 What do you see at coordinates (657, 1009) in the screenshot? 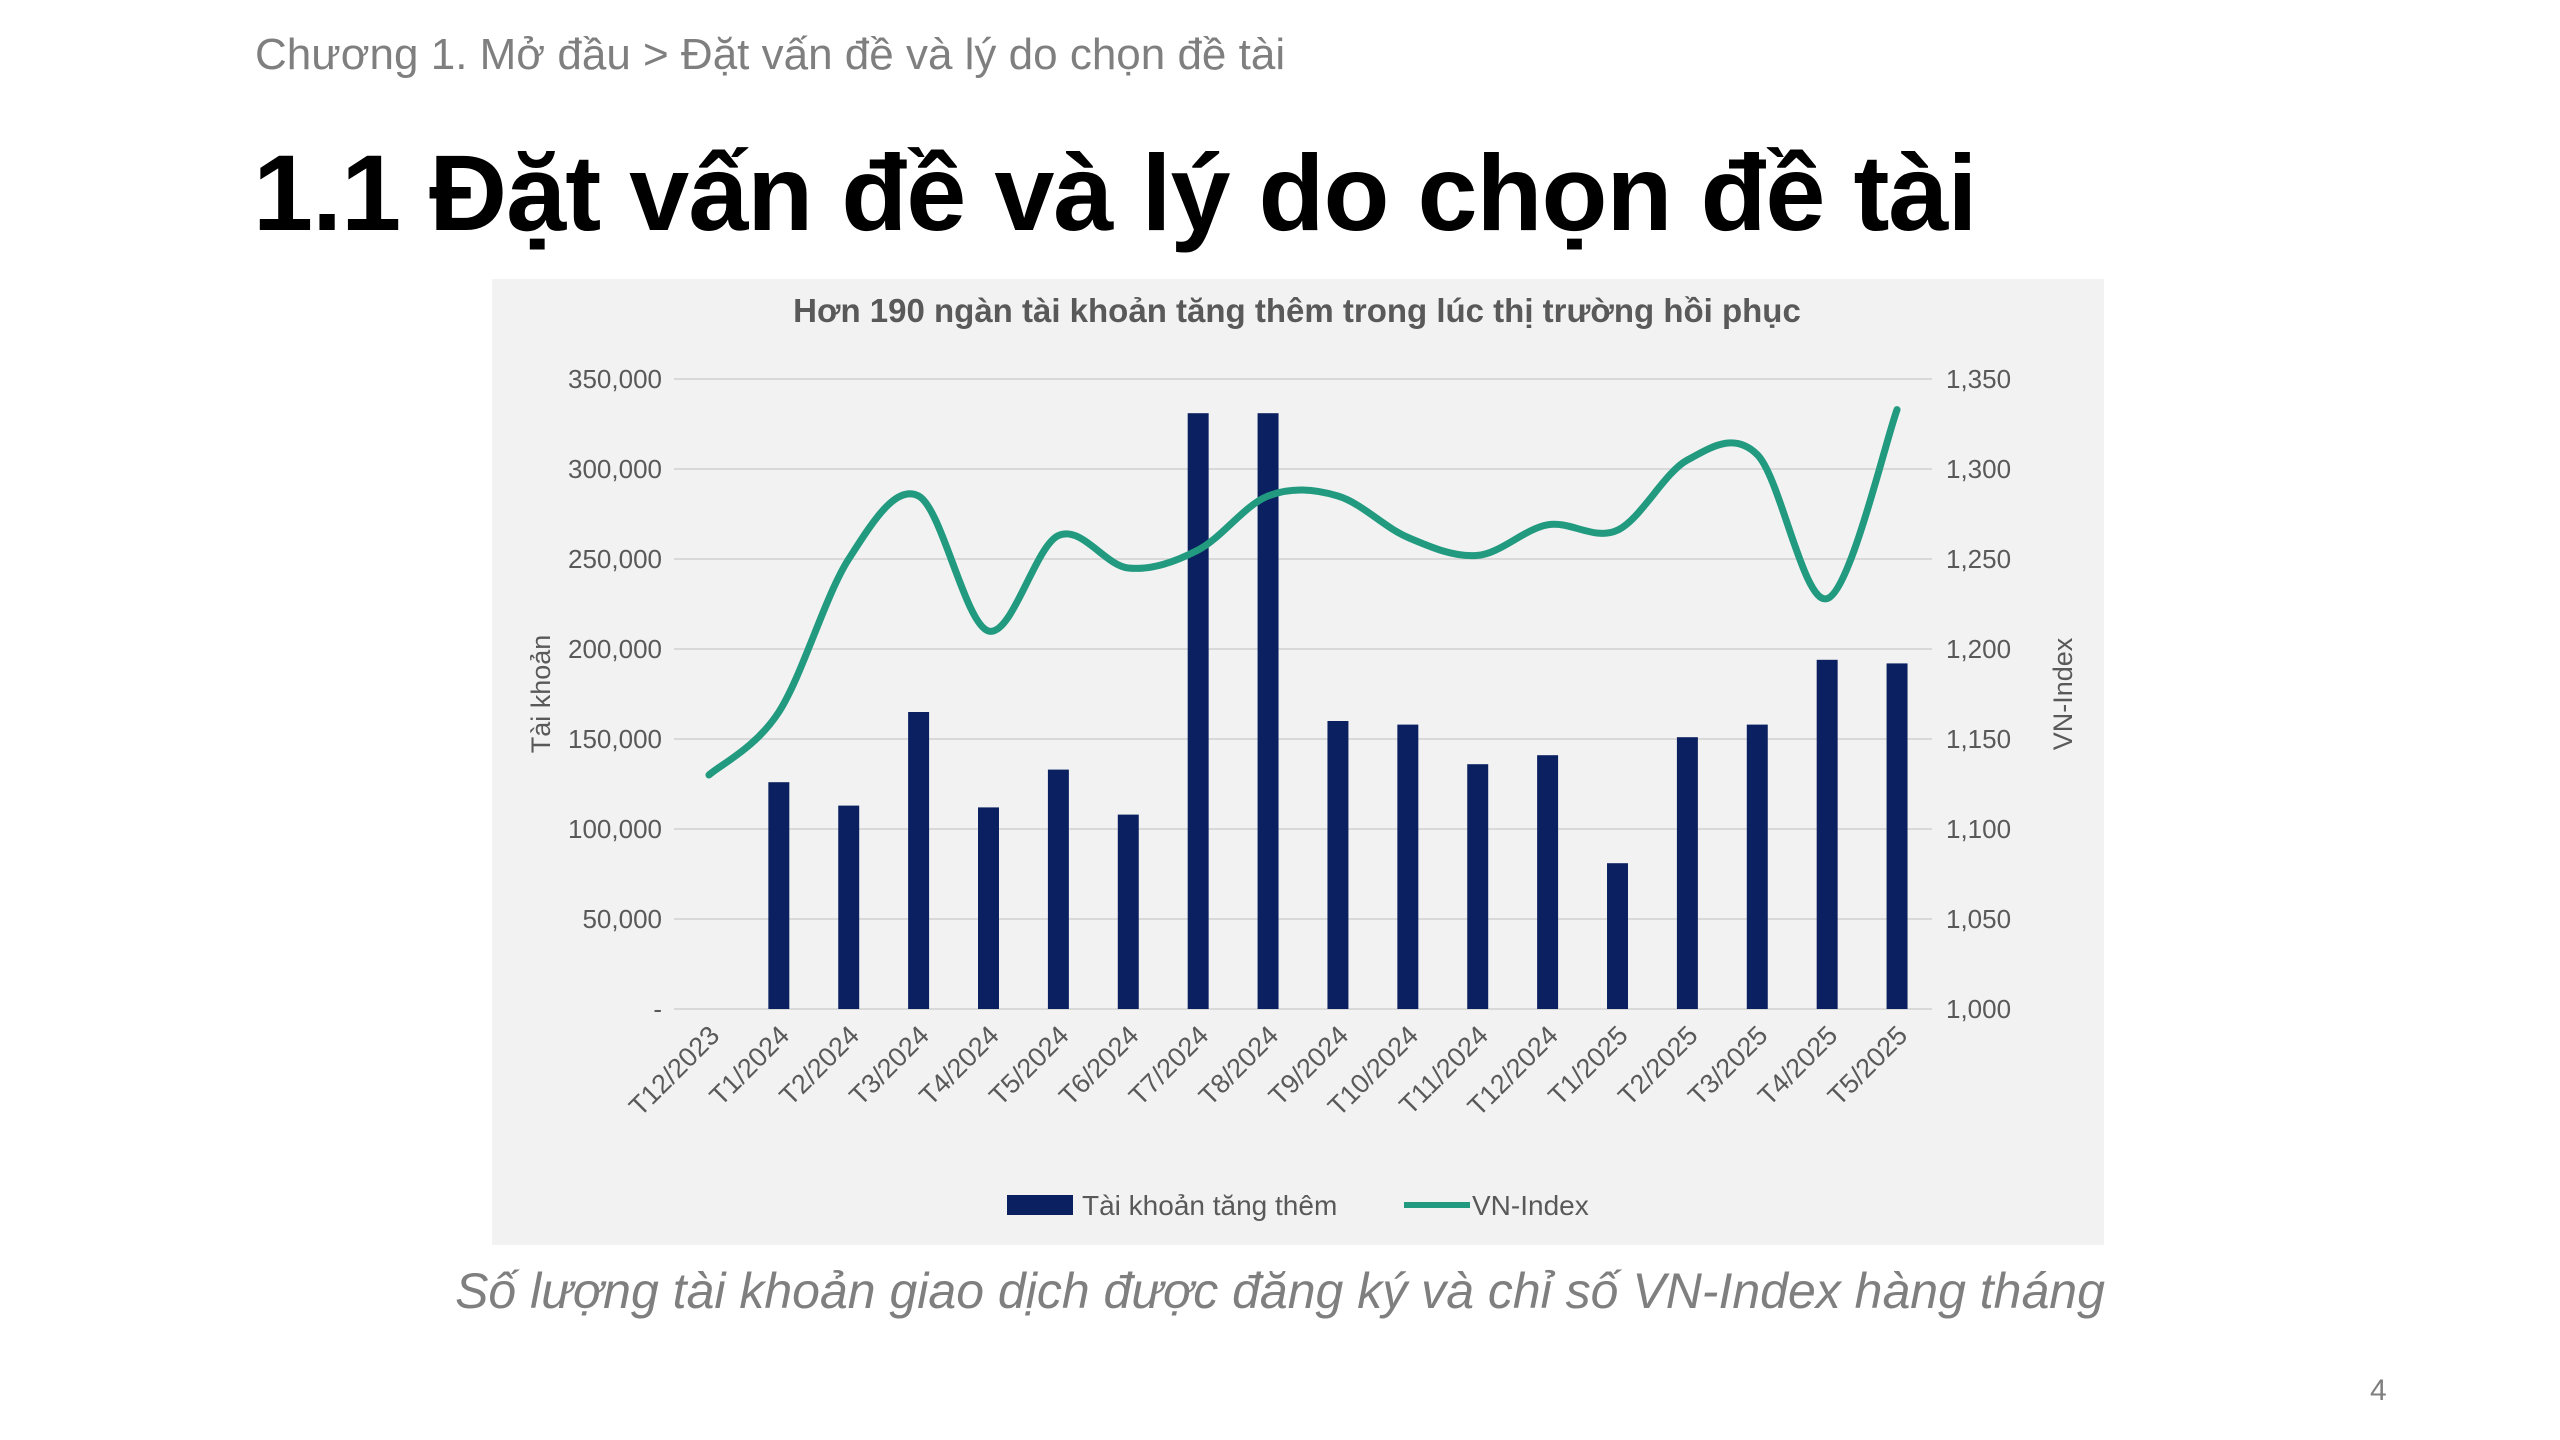
I see `left-tick-label: -` at bounding box center [657, 1009].